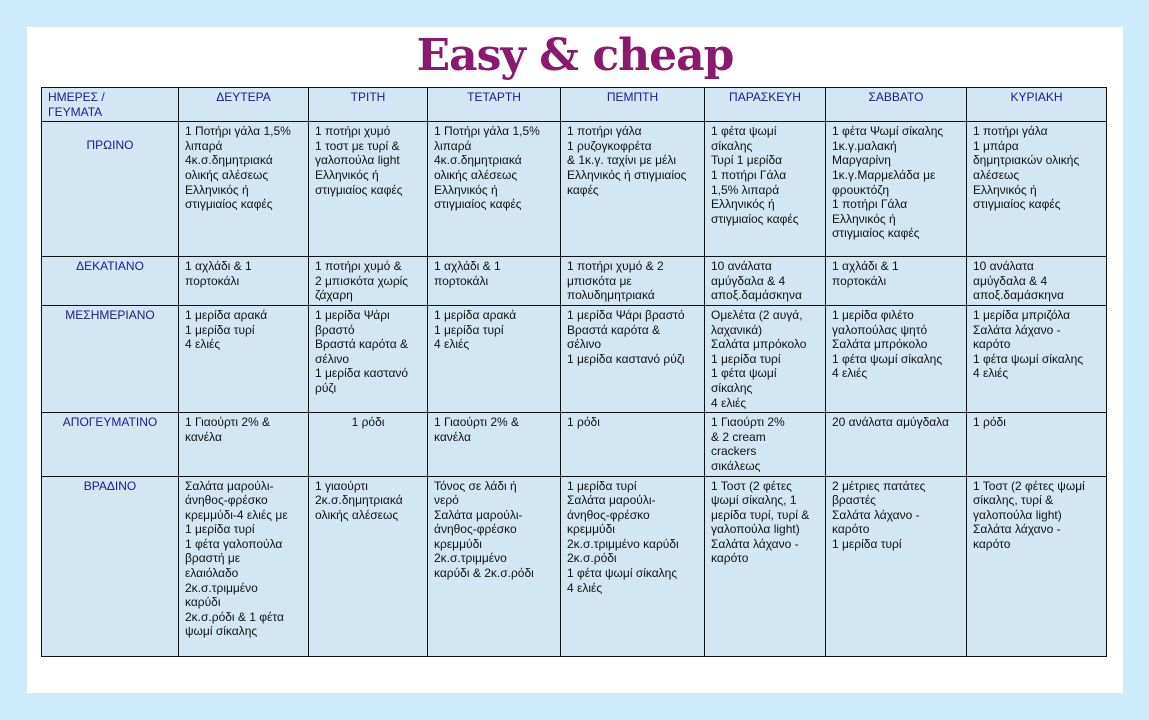 This screenshot has height=720, width=1149. I want to click on meal-label-morning-snack: ΔΕΚΑΤΙΑΝΟ, so click(110, 281).